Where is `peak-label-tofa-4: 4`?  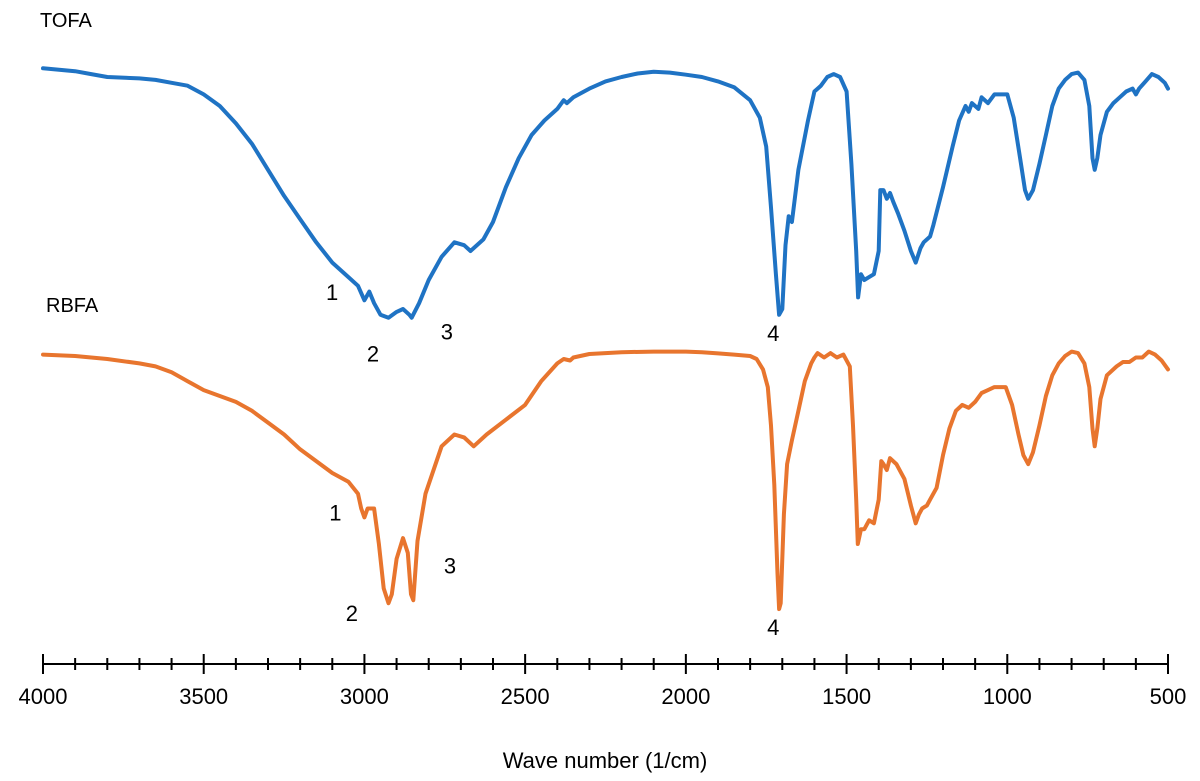
peak-label-tofa-4: 4 is located at coordinates (773, 333).